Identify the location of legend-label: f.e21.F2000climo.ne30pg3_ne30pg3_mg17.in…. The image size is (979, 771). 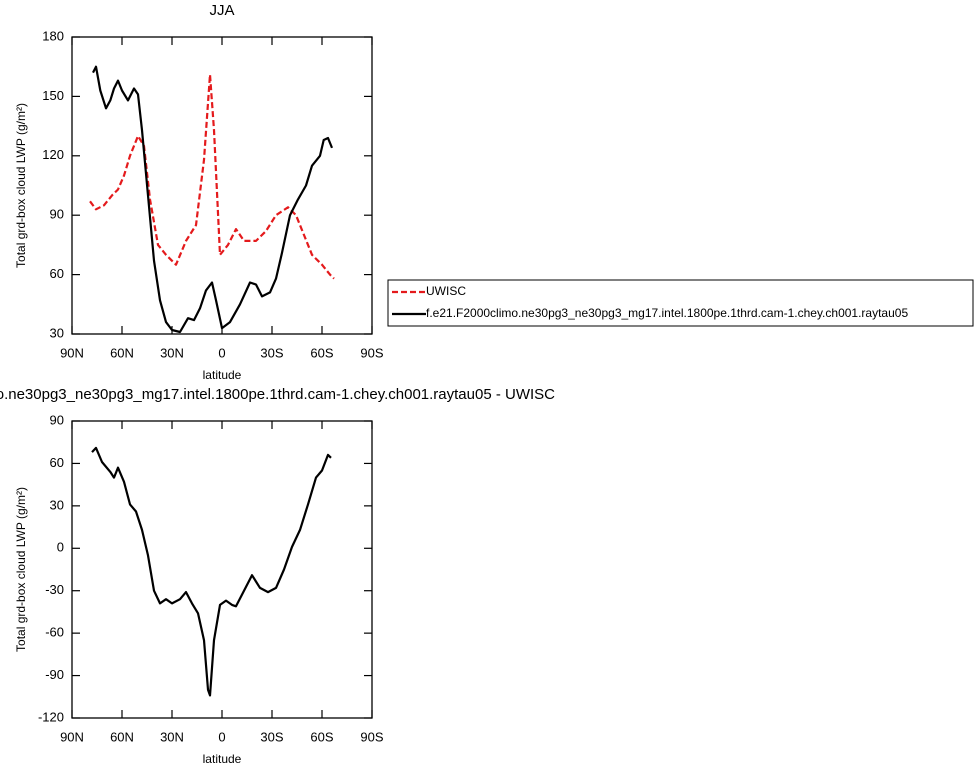
(667, 313).